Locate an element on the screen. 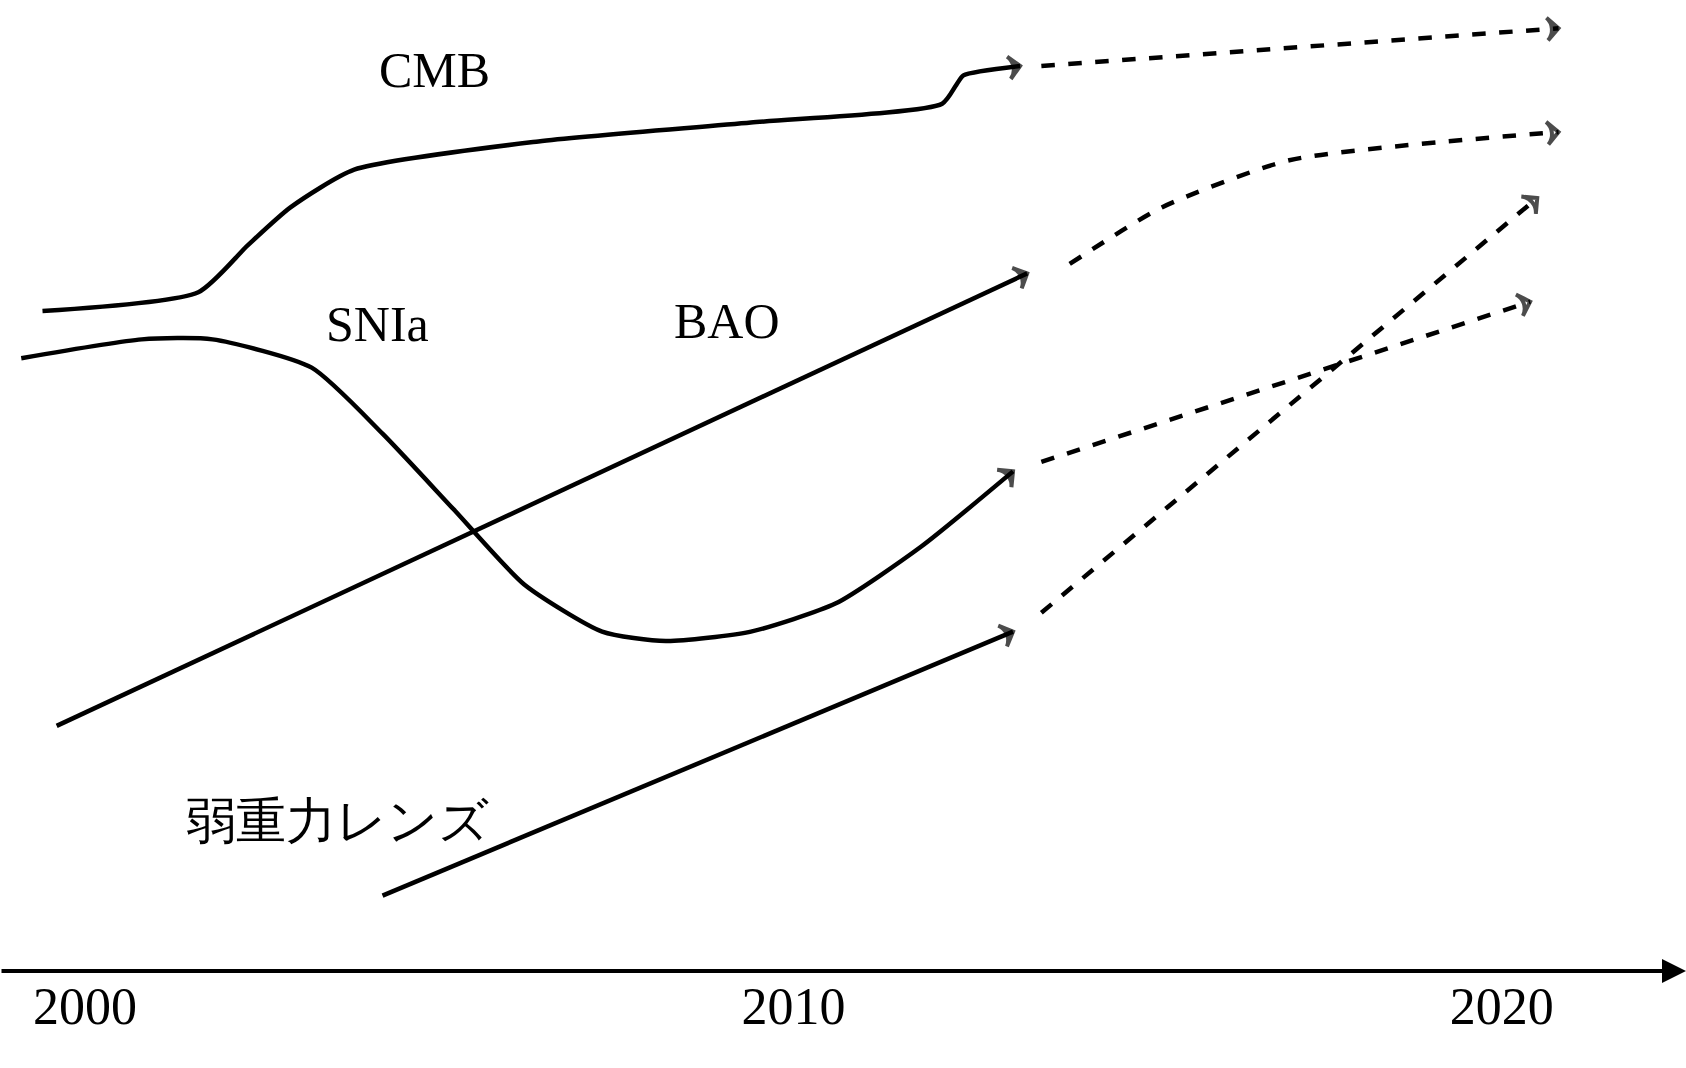 The height and width of the screenshot is (1068, 1686). series-label: CMB is located at coordinates (435, 70).